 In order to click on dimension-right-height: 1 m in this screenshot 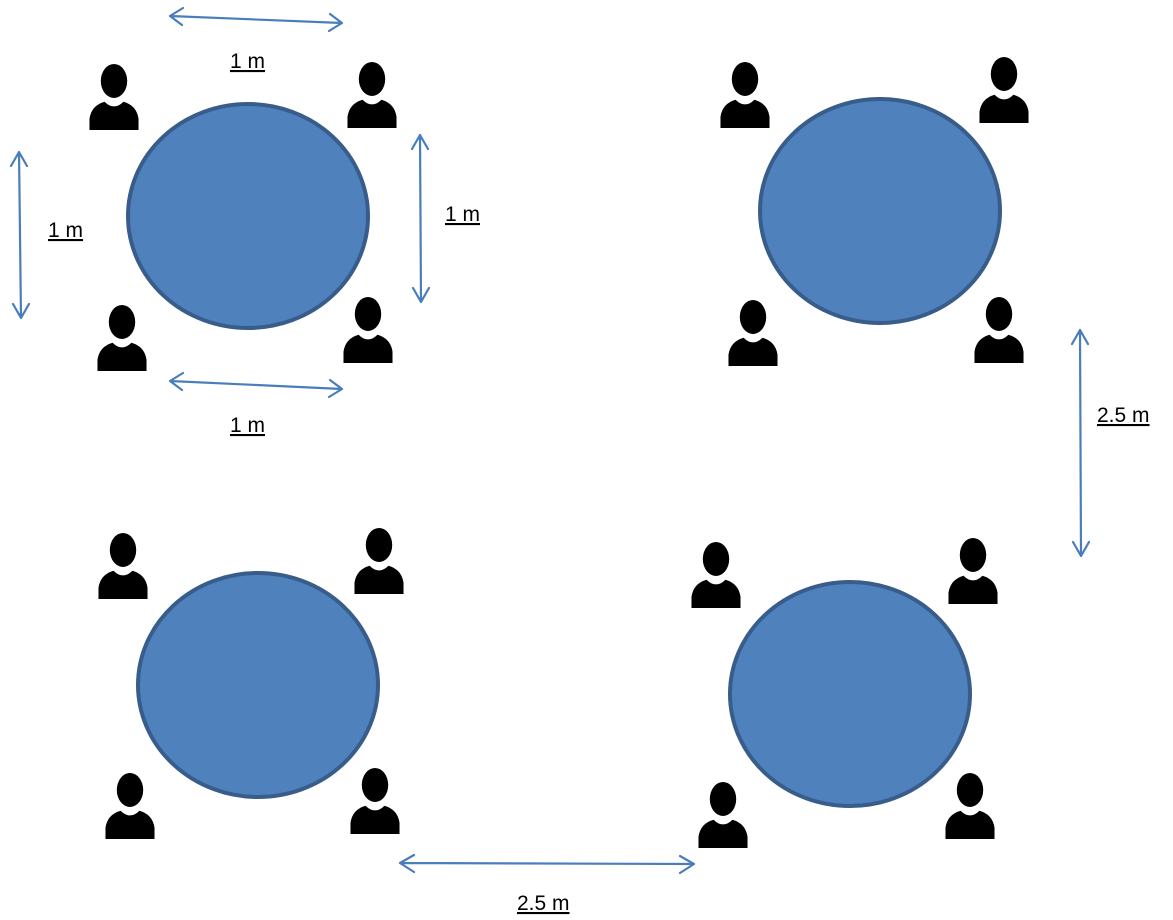, I will do `click(462, 214)`.